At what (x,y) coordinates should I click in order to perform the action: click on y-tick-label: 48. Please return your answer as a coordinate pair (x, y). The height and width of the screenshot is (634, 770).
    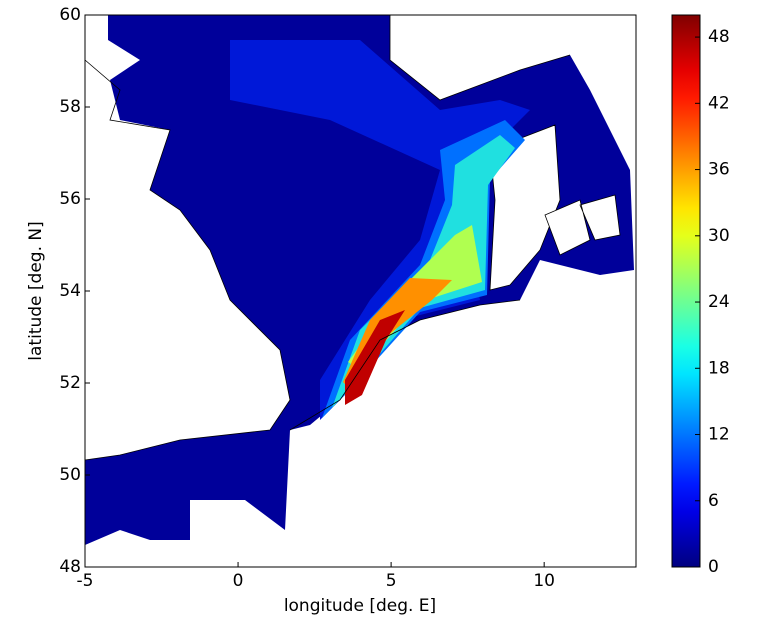
    Looking at the image, I should click on (70, 567).